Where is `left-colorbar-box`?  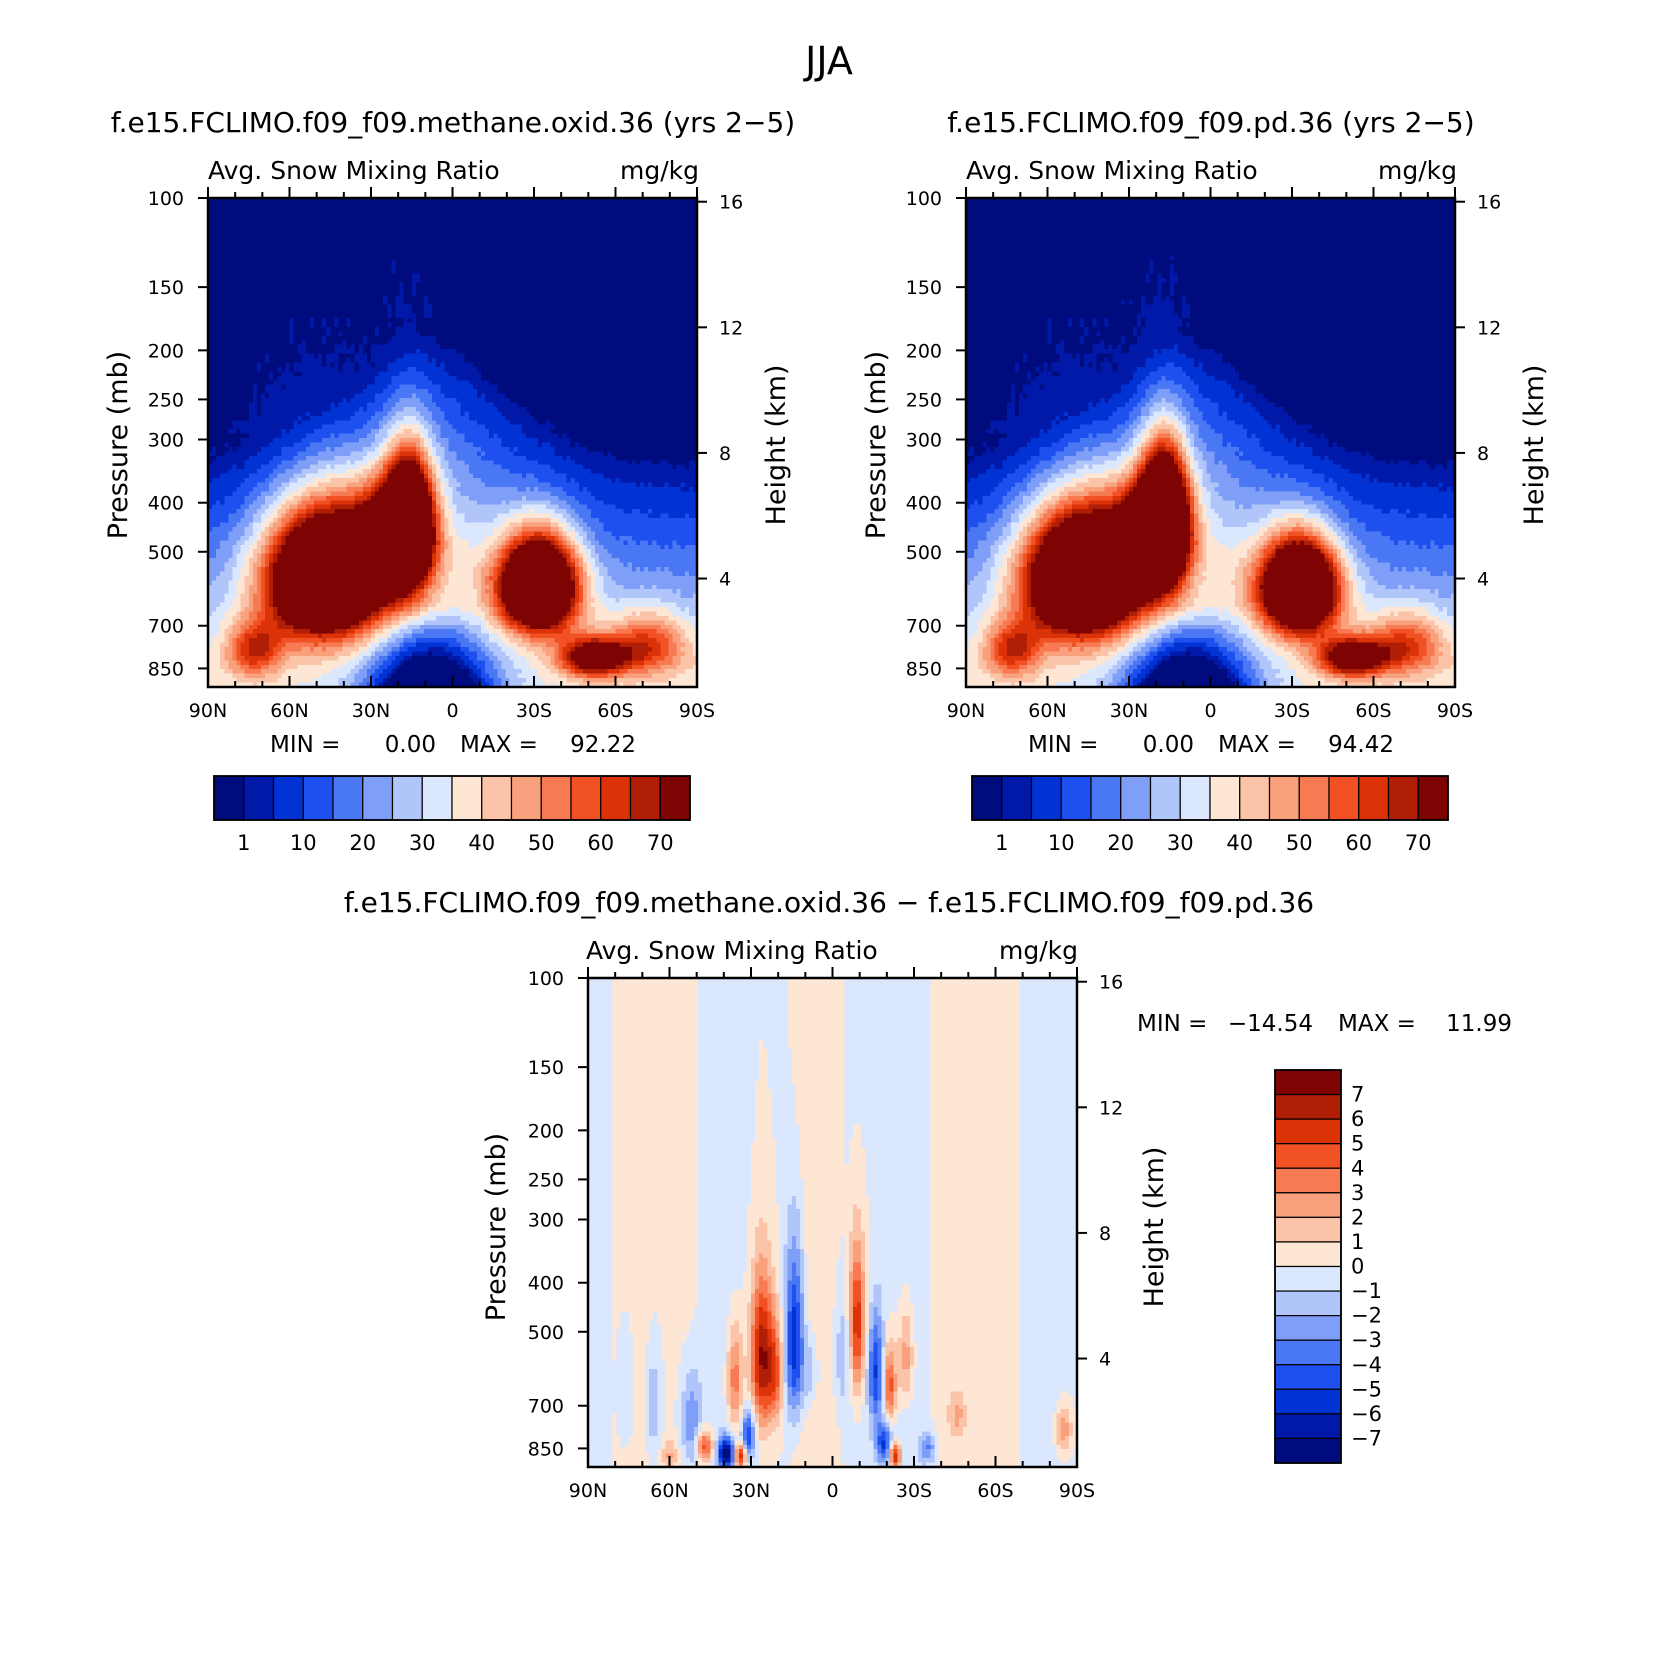
left-colorbar-box is located at coordinates (229, 798).